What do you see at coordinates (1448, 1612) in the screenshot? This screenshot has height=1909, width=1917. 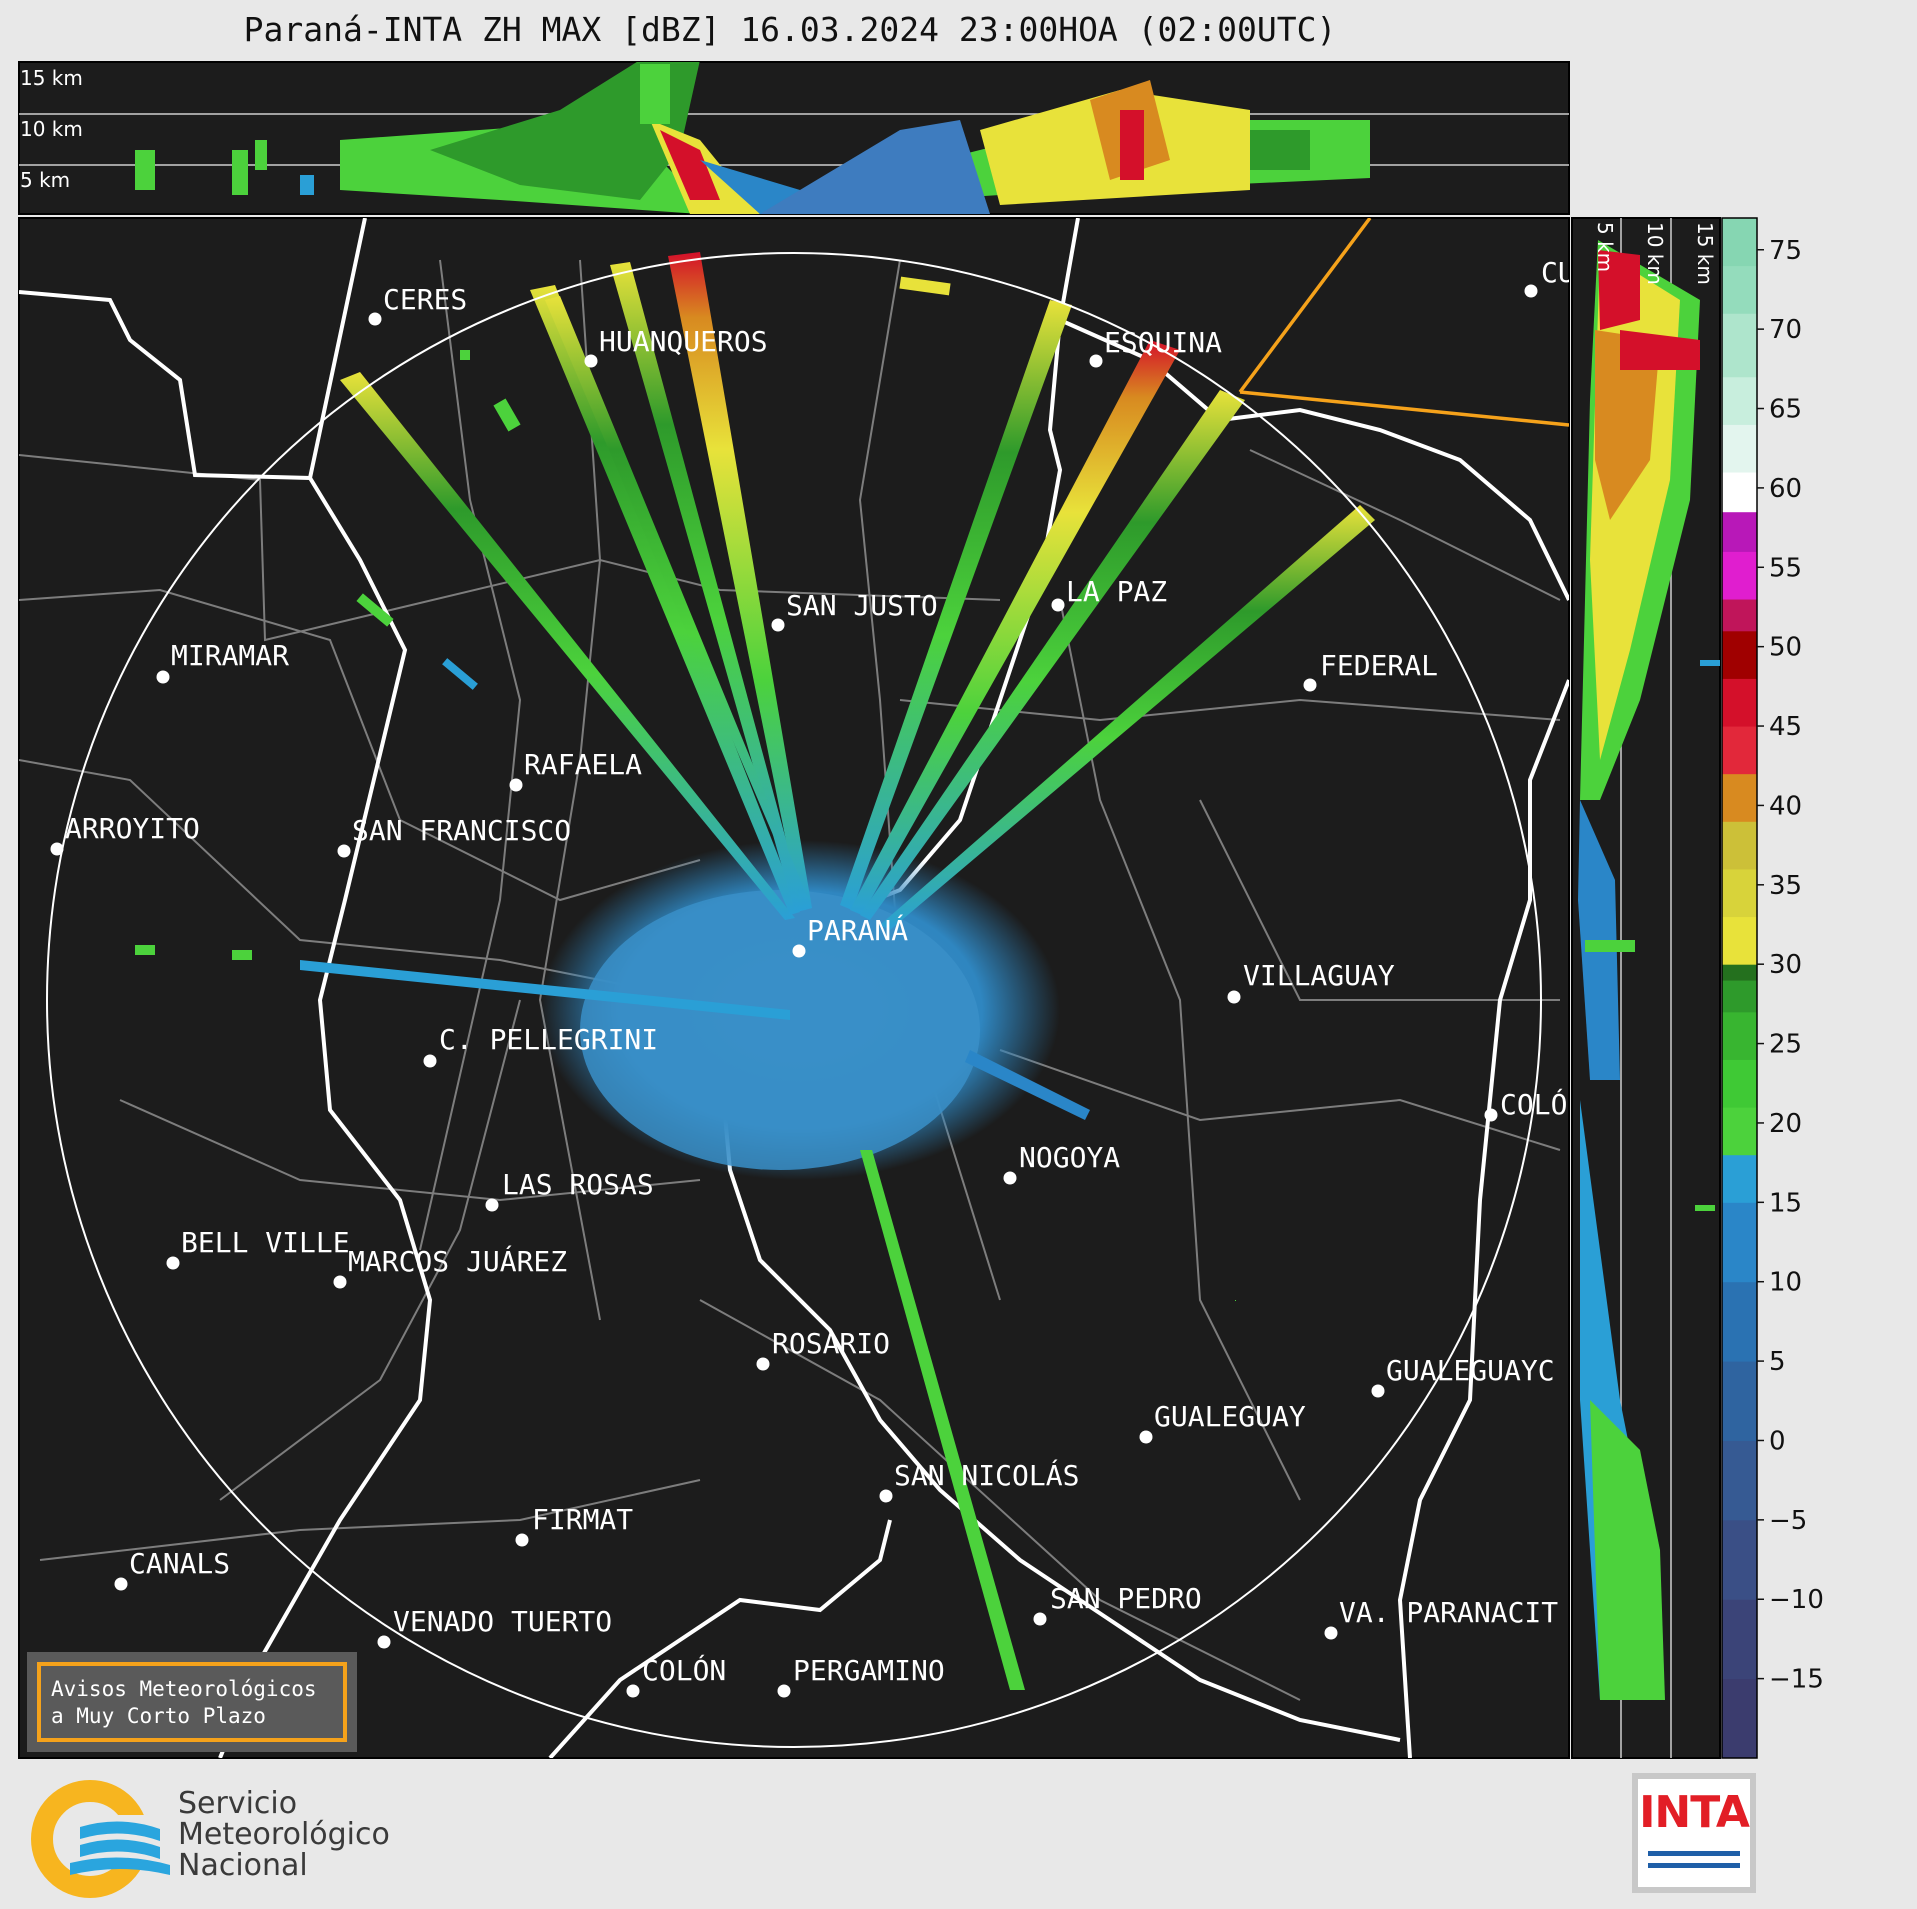 I see `svg-text: VA. PARANACIT` at bounding box center [1448, 1612].